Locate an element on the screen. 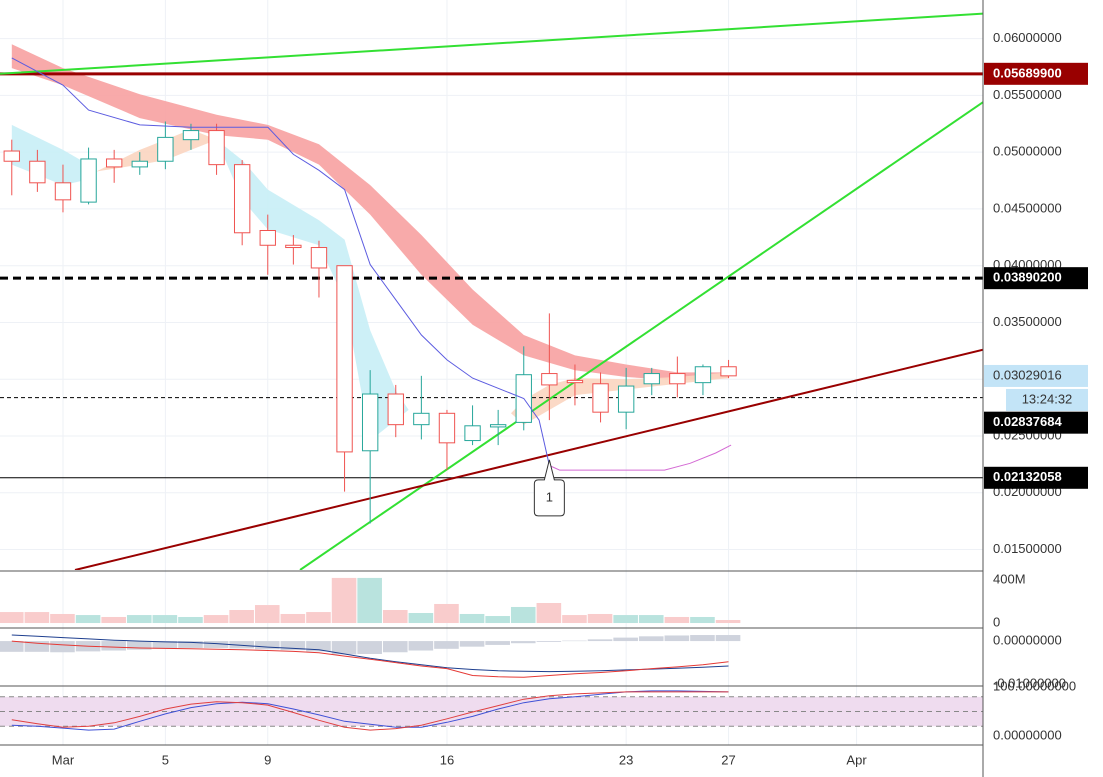 The height and width of the screenshot is (777, 1103). macd-line is located at coordinates (370, 659).